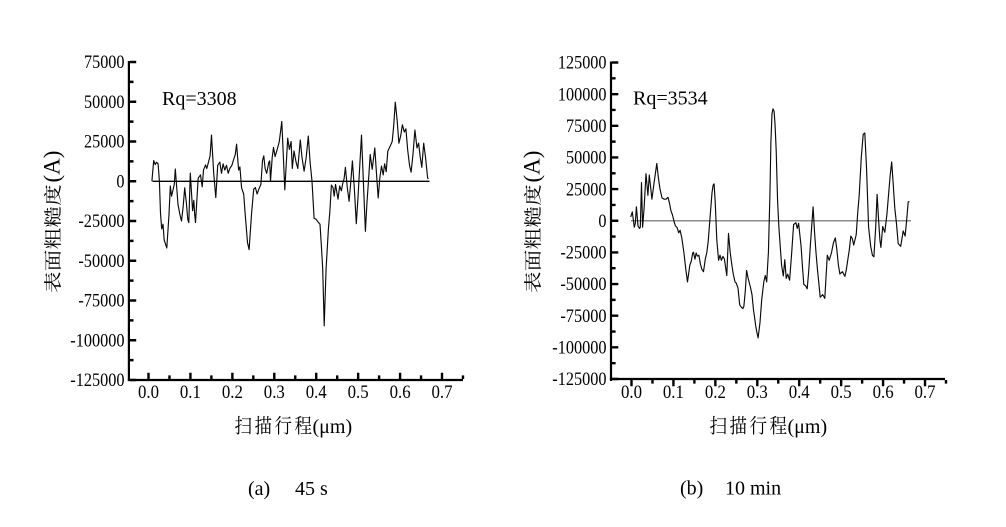 This screenshot has width=1006, height=527. What do you see at coordinates (199, 99) in the screenshot?
I see `svg-text: Rq=3308` at bounding box center [199, 99].